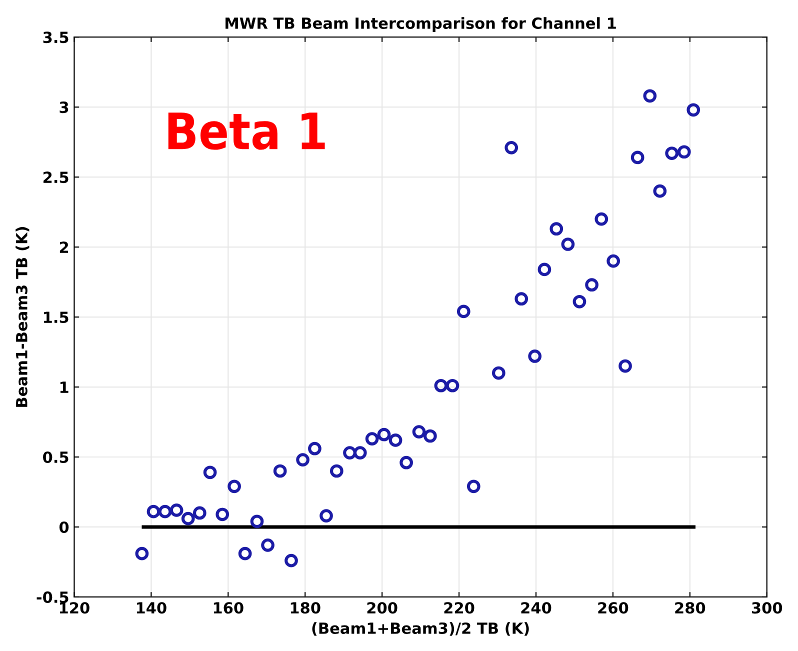  What do you see at coordinates (305, 608) in the screenshot?
I see `x-tick-label: 180` at bounding box center [305, 608].